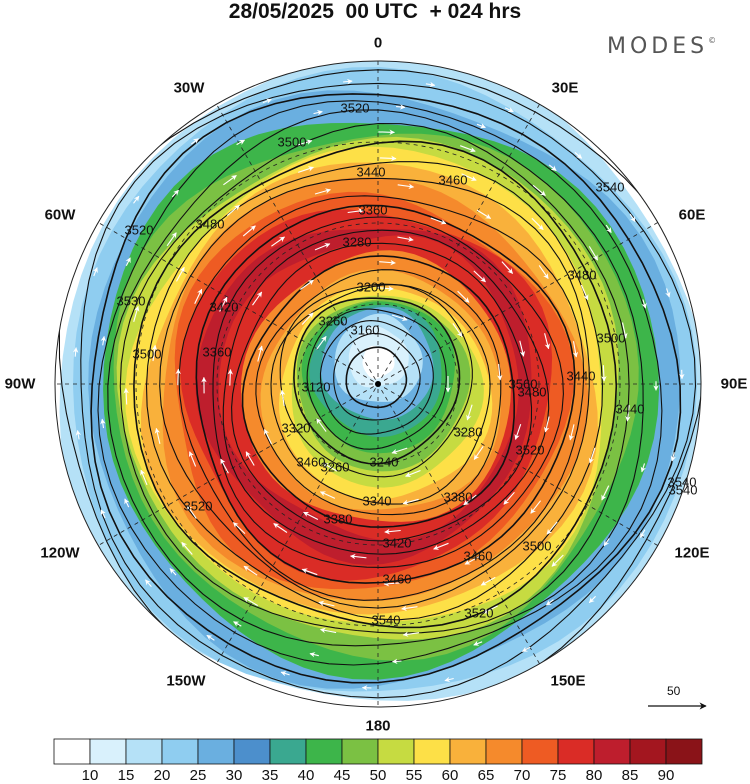 The width and height of the screenshot is (750, 784). Describe the element at coordinates (377, 500) in the screenshot. I see `contour-label: 3340` at that location.